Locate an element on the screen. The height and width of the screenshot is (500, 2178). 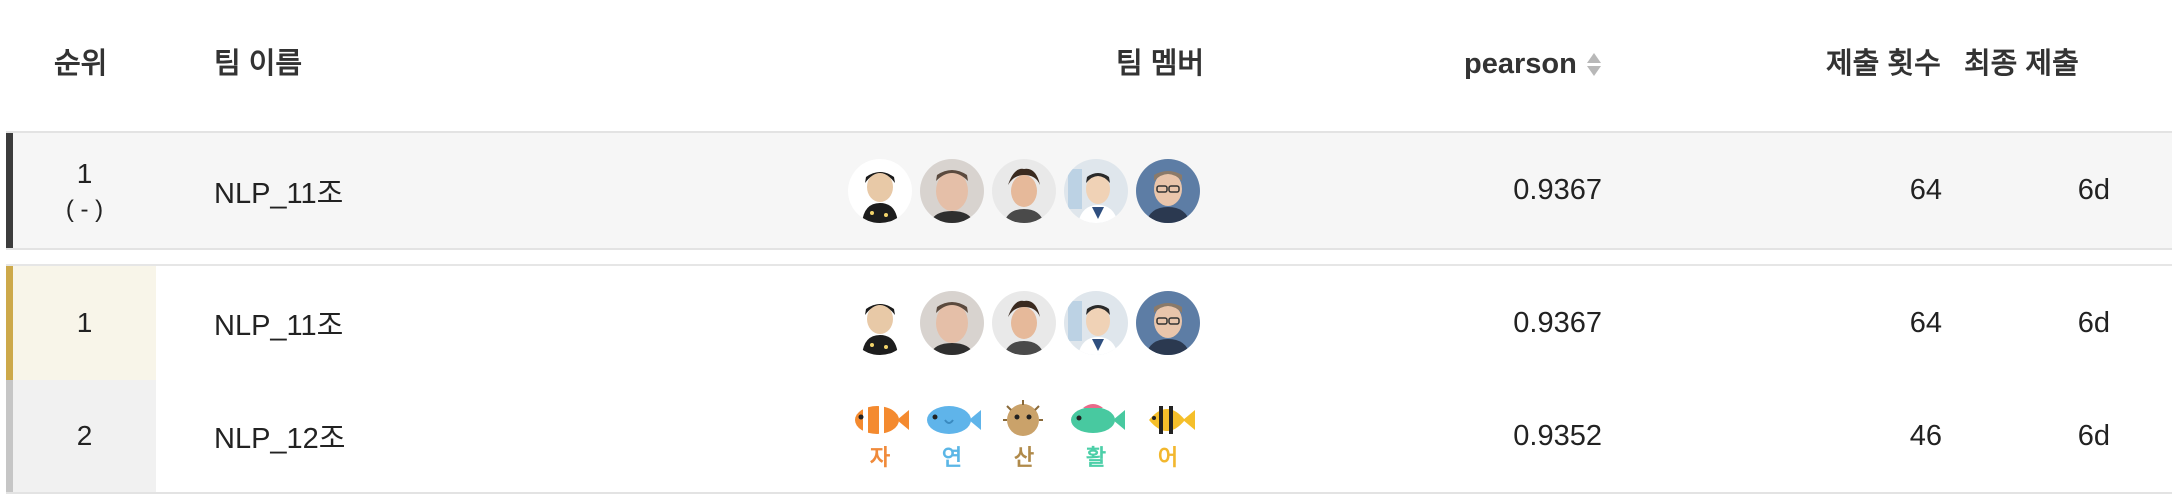
rank-cell: 1 is located at coordinates (84, 323).